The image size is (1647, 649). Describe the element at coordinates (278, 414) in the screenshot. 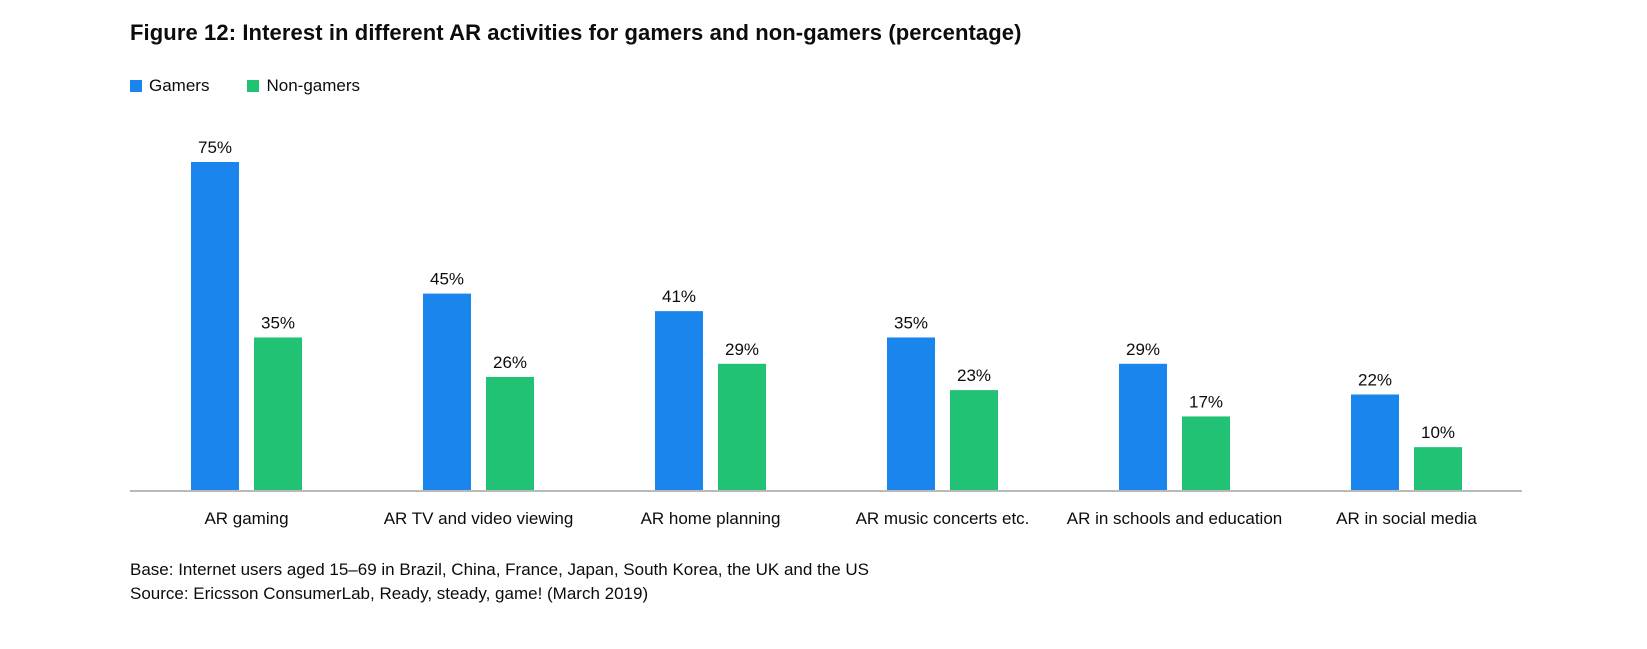

I see `bar-non-gamers-ar-gaming` at that location.